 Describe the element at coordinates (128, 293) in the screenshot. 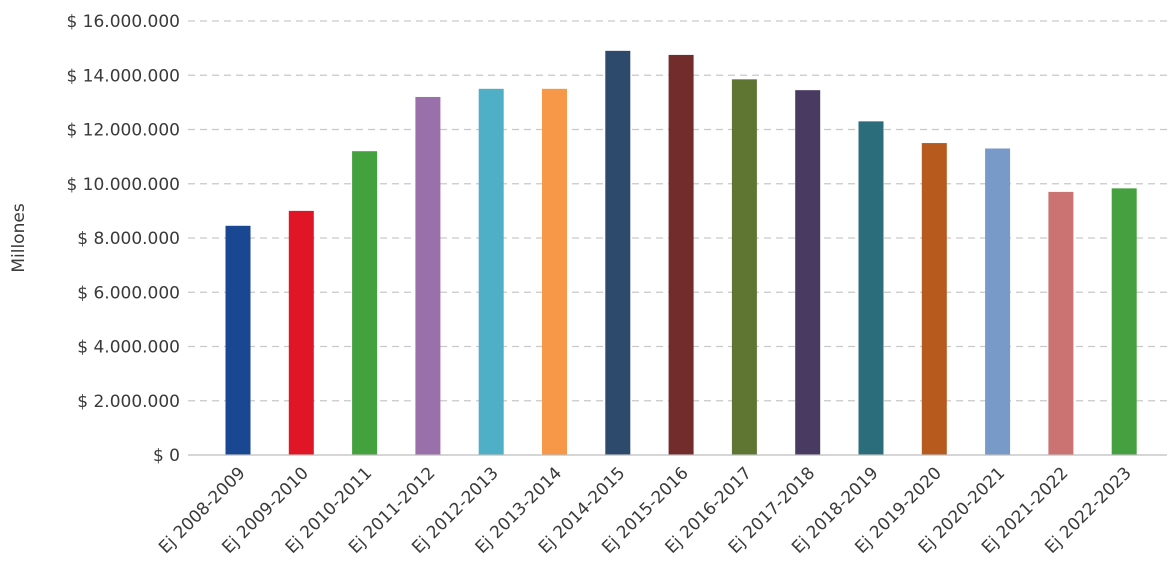

I see `y-tick-label: $ 6.000.000` at that location.